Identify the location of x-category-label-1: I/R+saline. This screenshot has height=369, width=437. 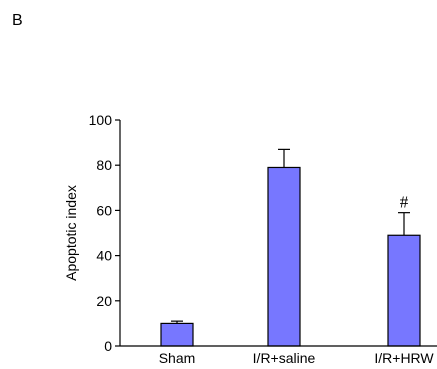
(284, 358).